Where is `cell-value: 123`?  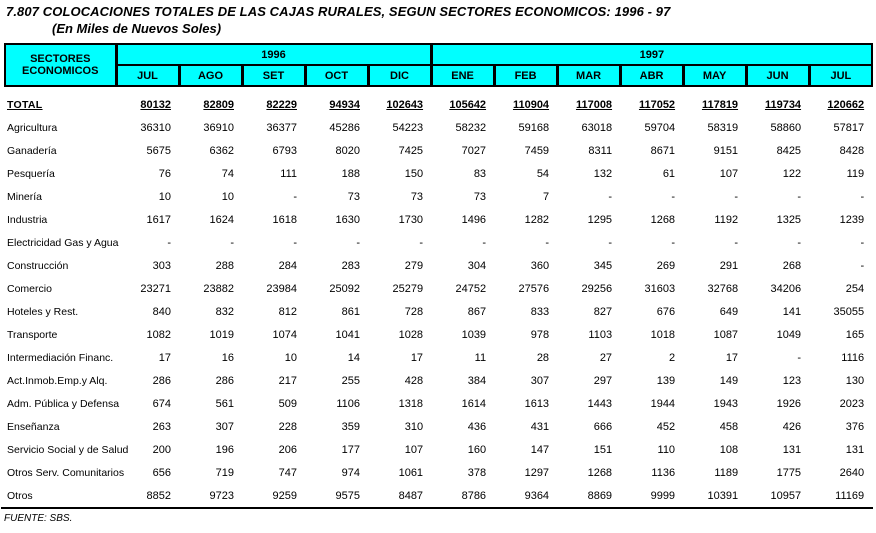 cell-value: 123 is located at coordinates (792, 380).